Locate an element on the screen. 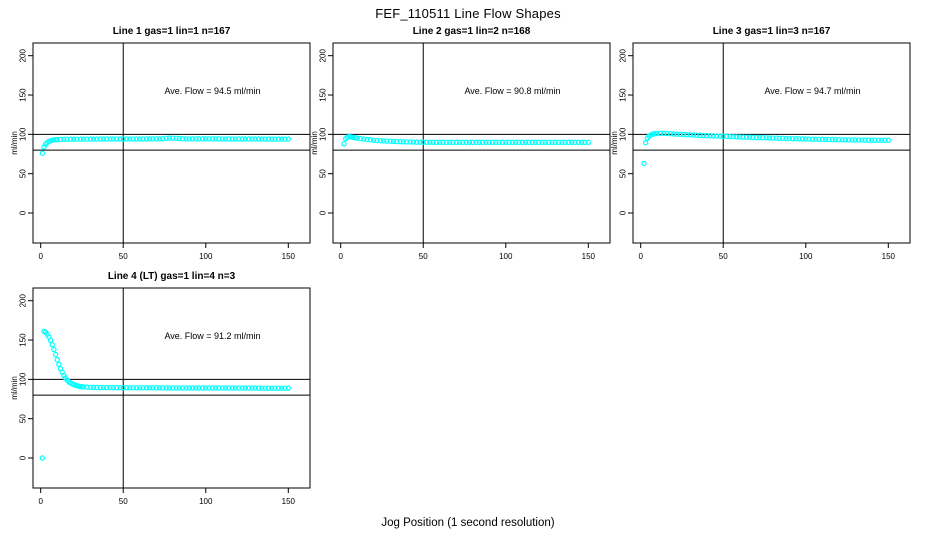  y-axis-title: ml/min is located at coordinates (14, 388).